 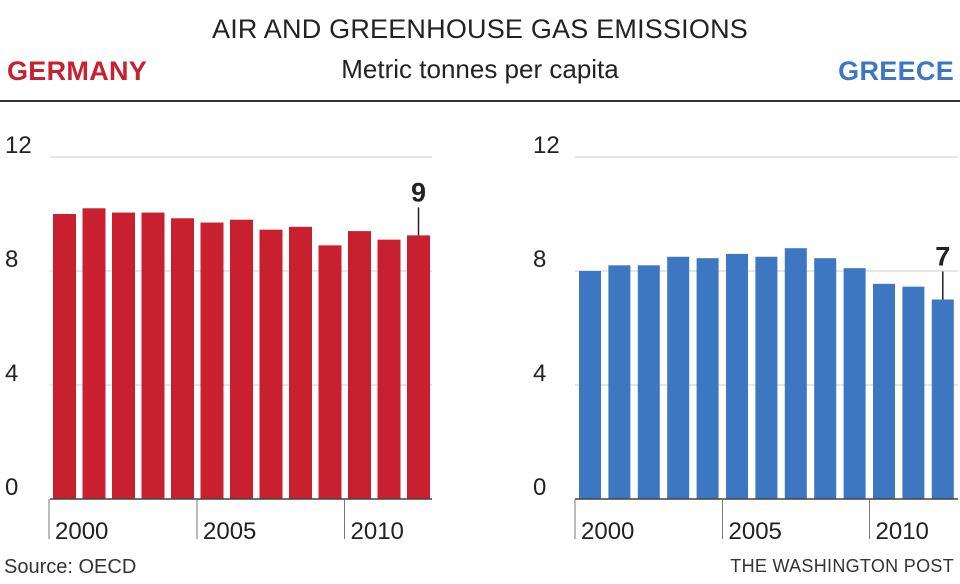 What do you see at coordinates (11, 487) in the screenshot?
I see `germany-y-tick-label: 0` at bounding box center [11, 487].